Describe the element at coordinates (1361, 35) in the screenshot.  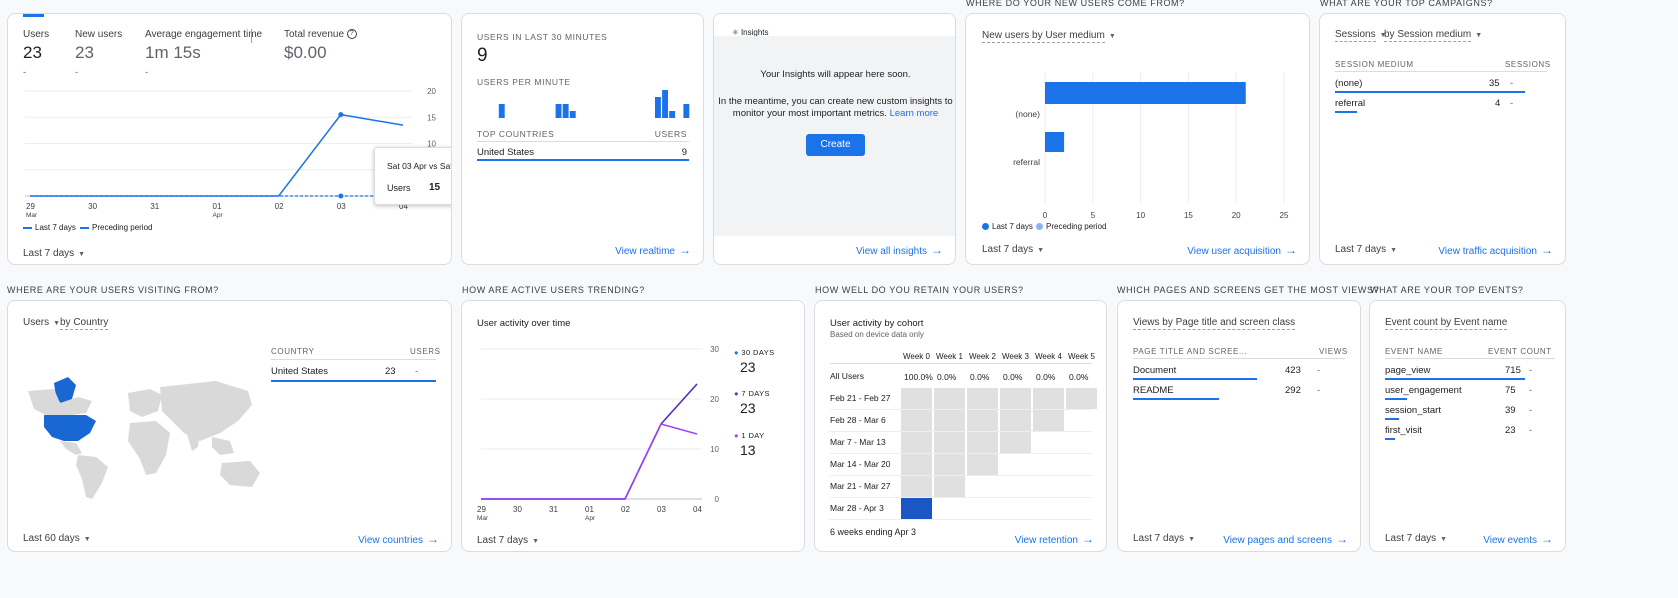
I see `metric-dropdown: Sessions ▼` at that location.